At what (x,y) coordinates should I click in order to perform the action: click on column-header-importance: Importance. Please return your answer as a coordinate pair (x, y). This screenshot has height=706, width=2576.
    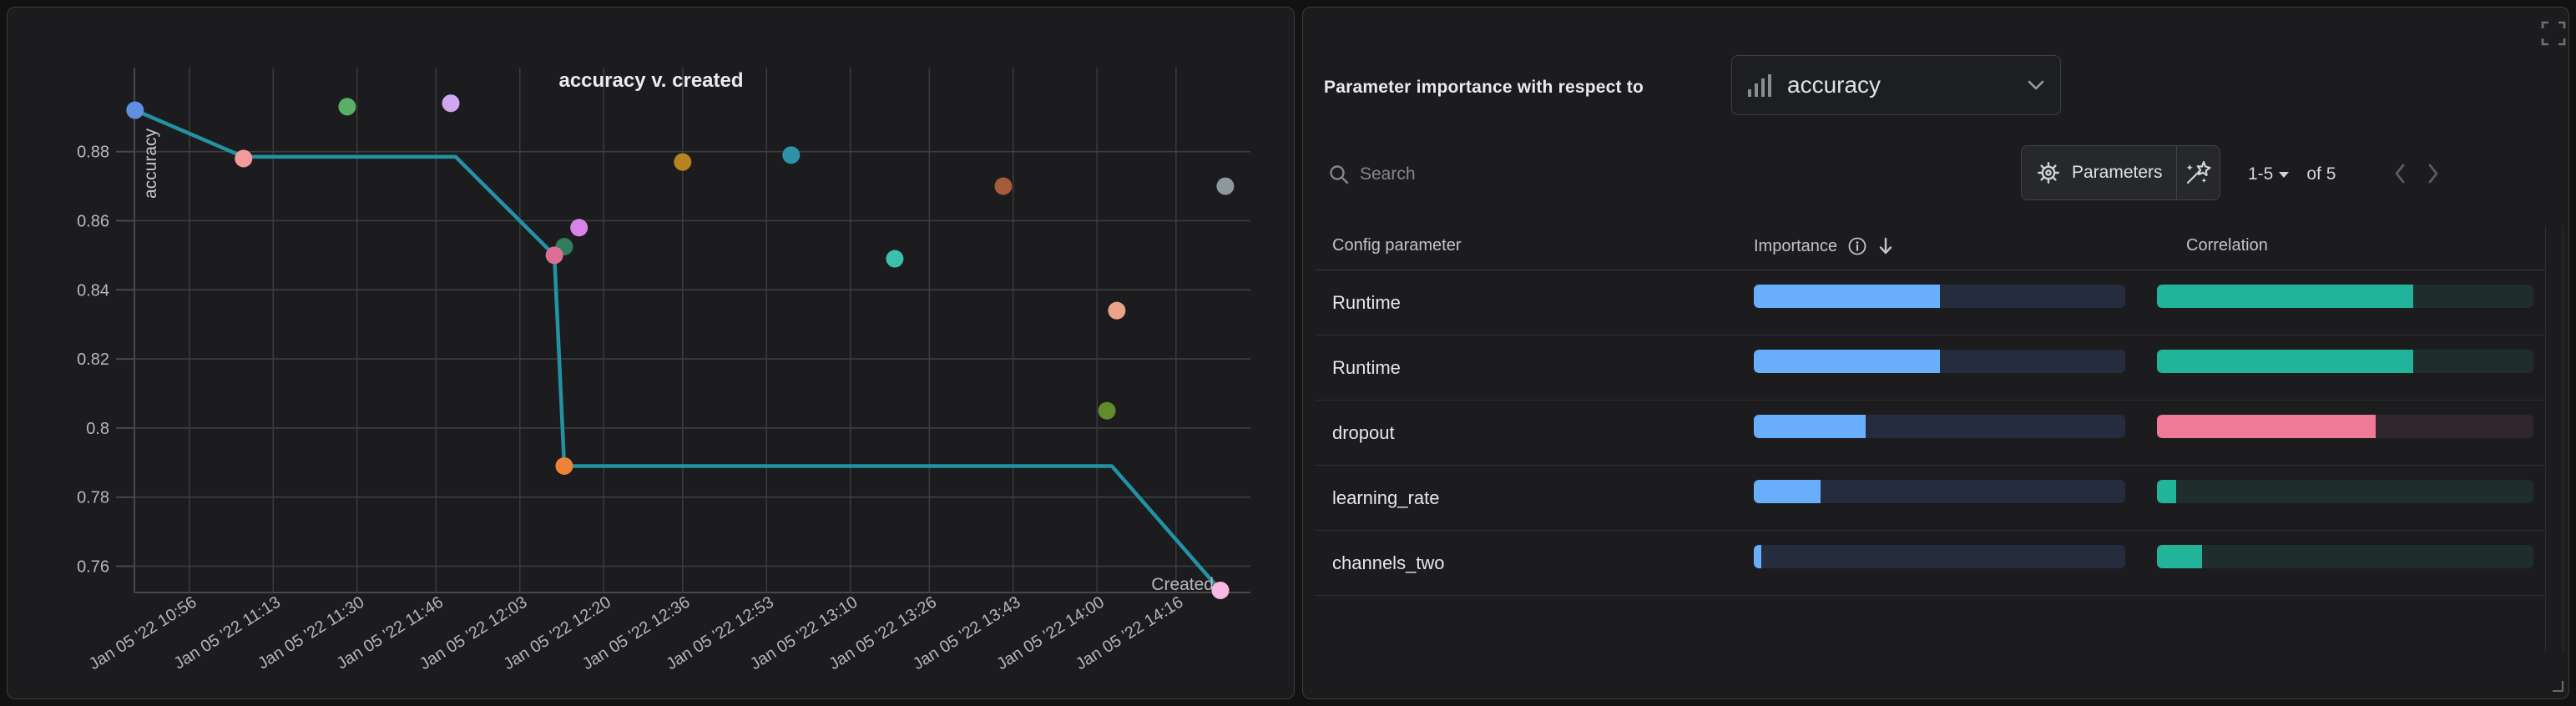
    Looking at the image, I should click on (1824, 246).